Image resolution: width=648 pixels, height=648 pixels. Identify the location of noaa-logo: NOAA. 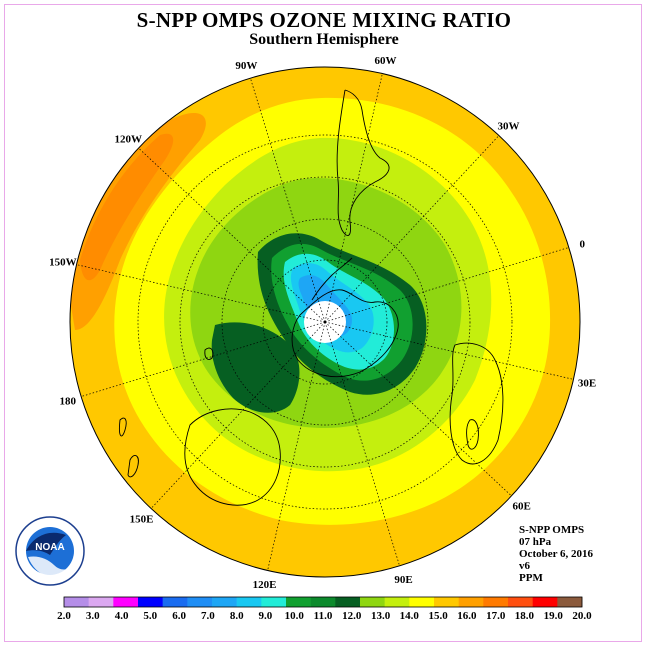
(50, 551).